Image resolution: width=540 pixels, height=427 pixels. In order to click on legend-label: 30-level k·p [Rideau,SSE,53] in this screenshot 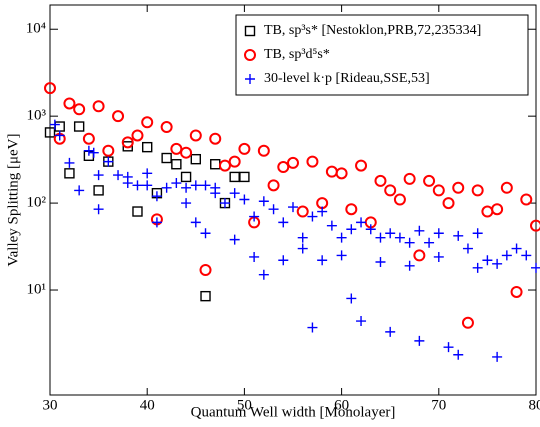, I will do `click(347, 78)`.